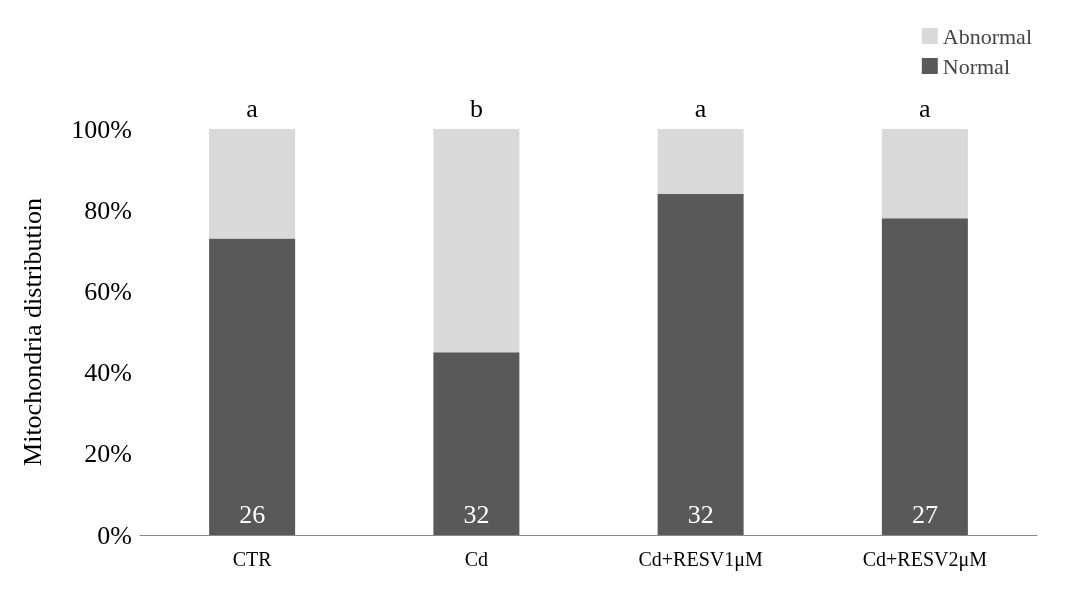 This screenshot has height=592, width=1077. I want to click on x-tick-label: CTR, so click(252, 559).